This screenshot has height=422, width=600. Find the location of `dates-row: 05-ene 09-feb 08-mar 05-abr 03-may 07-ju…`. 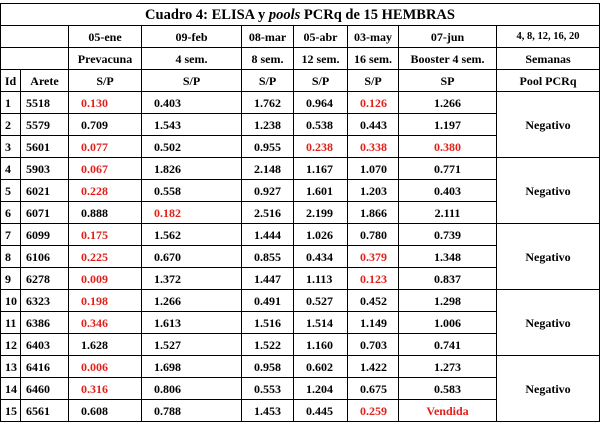

dates-row: 05-ene 09-feb 08-mar 05-abr 03-may 07-ju… is located at coordinates (300, 36).